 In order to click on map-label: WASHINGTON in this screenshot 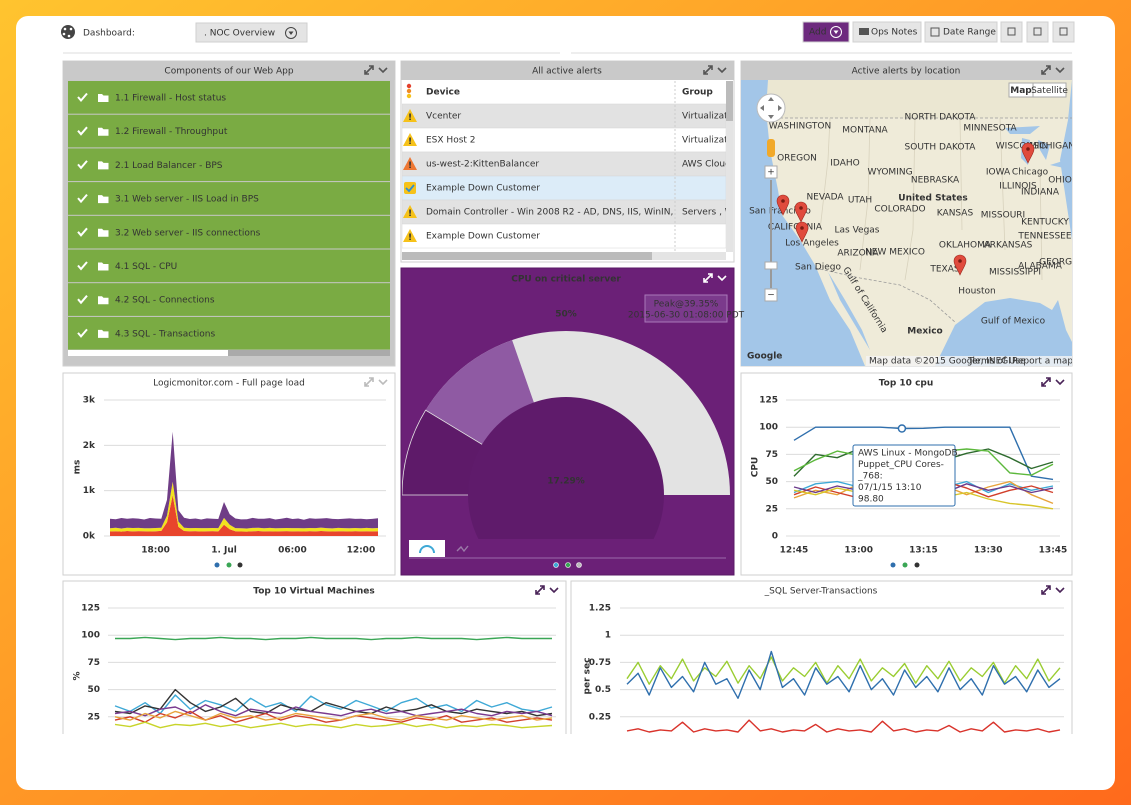, I will do `click(800, 127)`.